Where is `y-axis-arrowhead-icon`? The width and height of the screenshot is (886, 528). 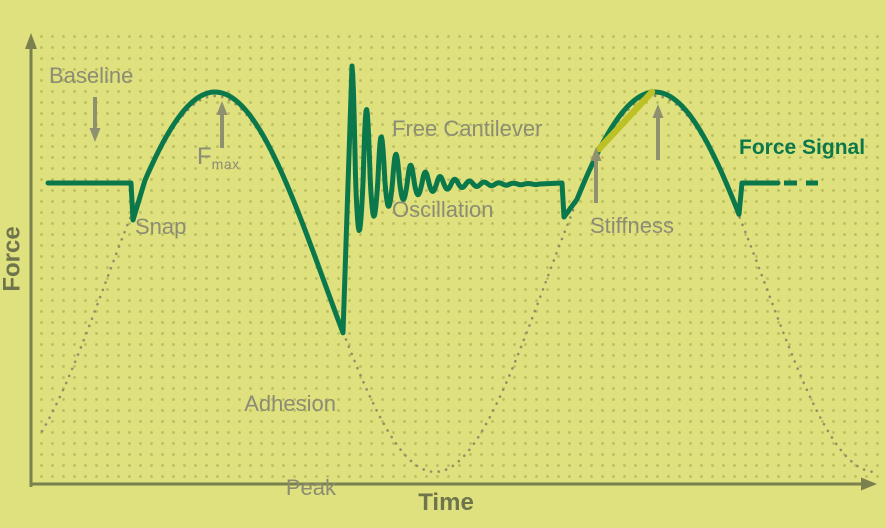
y-axis-arrowhead-icon is located at coordinates (31, 41).